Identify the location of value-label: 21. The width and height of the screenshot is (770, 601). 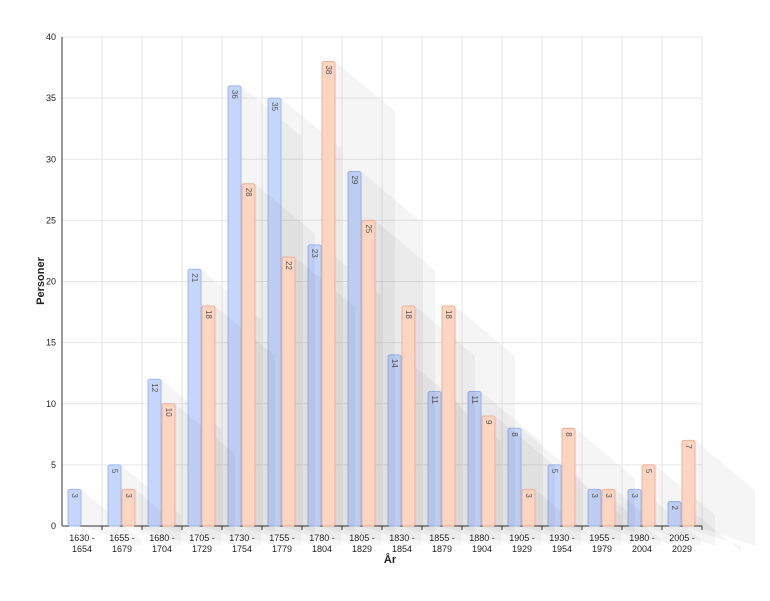
(194, 277).